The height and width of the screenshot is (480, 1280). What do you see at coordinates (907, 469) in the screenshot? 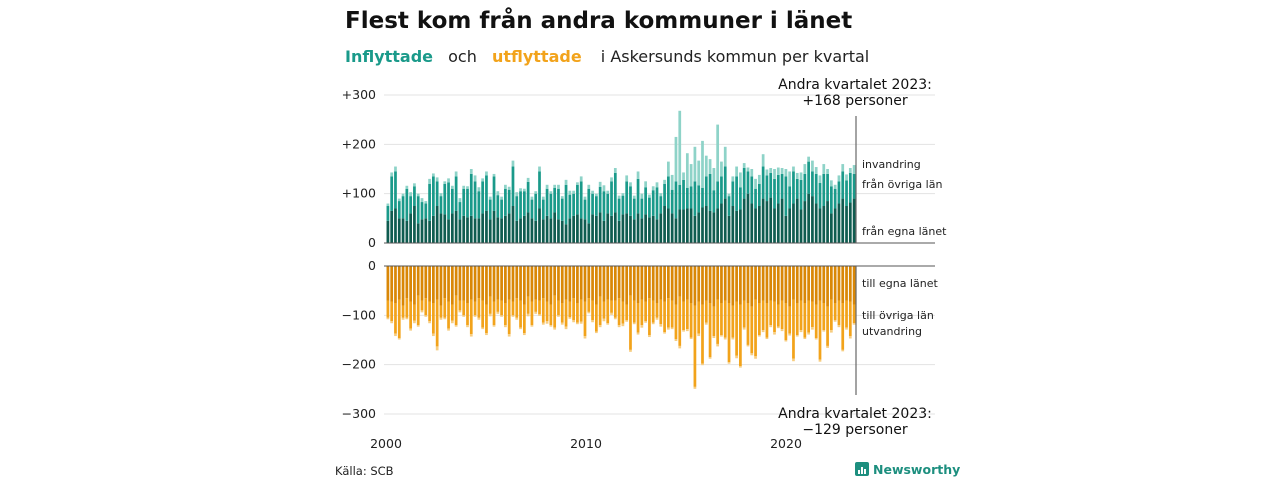
I see `newsworthy-logo: Newsworthy` at bounding box center [907, 469].